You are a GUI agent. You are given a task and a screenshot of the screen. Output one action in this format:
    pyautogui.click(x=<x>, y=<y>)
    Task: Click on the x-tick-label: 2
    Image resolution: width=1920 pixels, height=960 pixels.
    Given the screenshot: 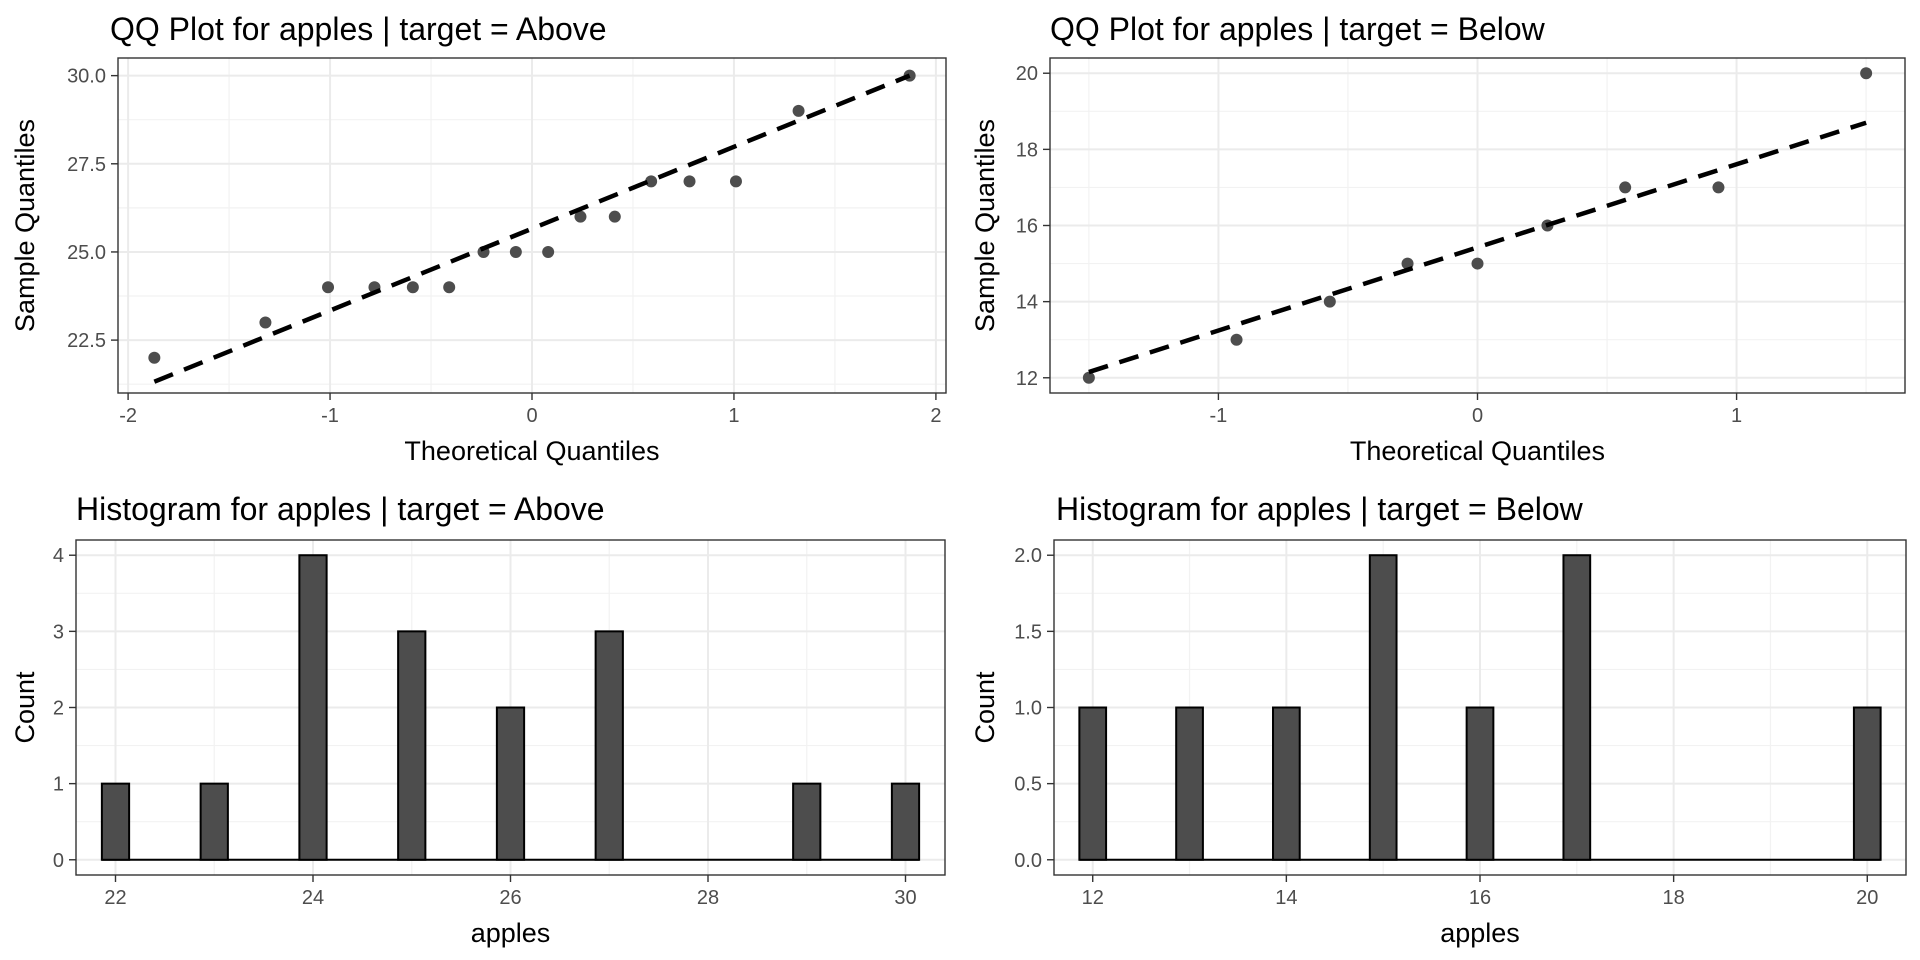 What is the action you would take?
    pyautogui.click(x=935, y=416)
    